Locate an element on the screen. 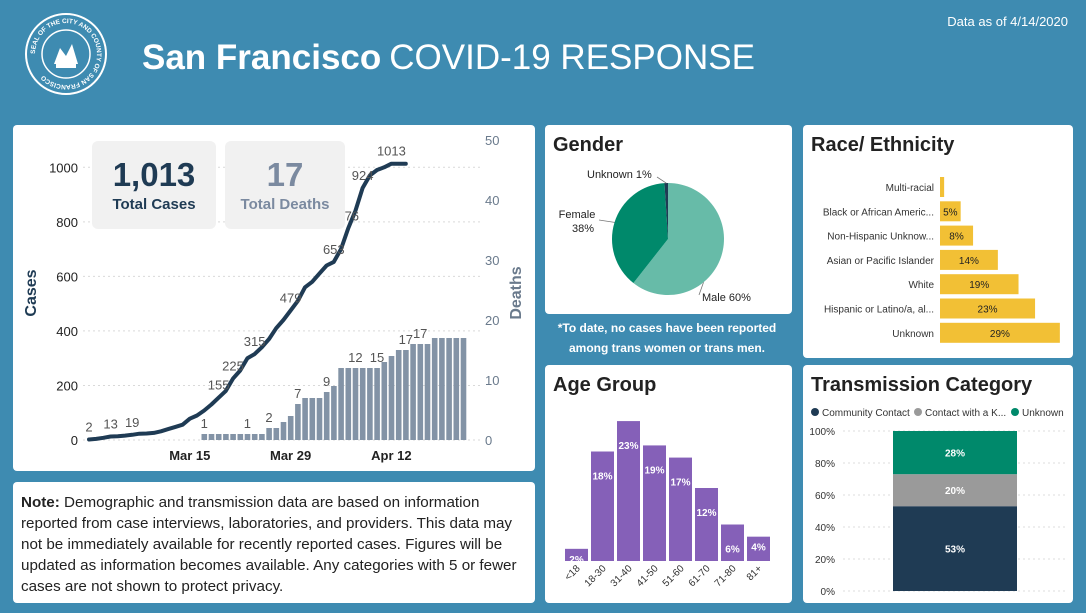 This screenshot has height=613, width=1086. y2-tick-label: 10 is located at coordinates (492, 380).